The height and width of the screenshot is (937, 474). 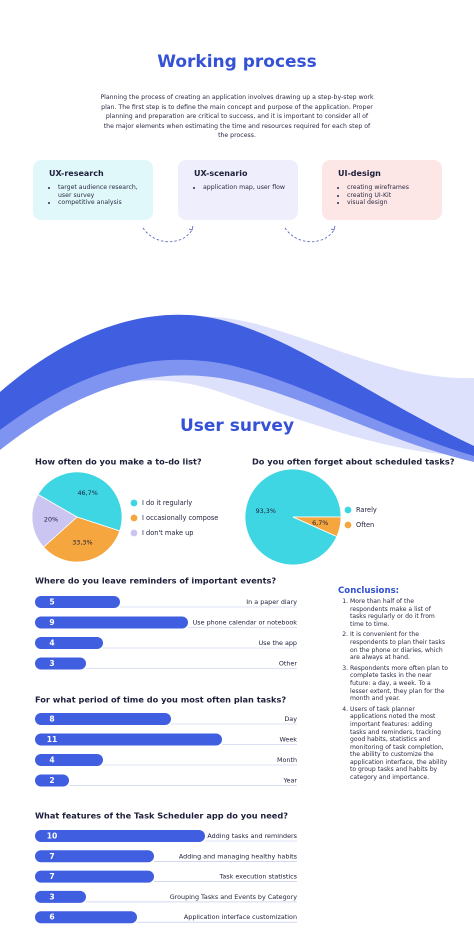 What do you see at coordinates (237, 426) in the screenshot?
I see `section-title: User survey` at bounding box center [237, 426].